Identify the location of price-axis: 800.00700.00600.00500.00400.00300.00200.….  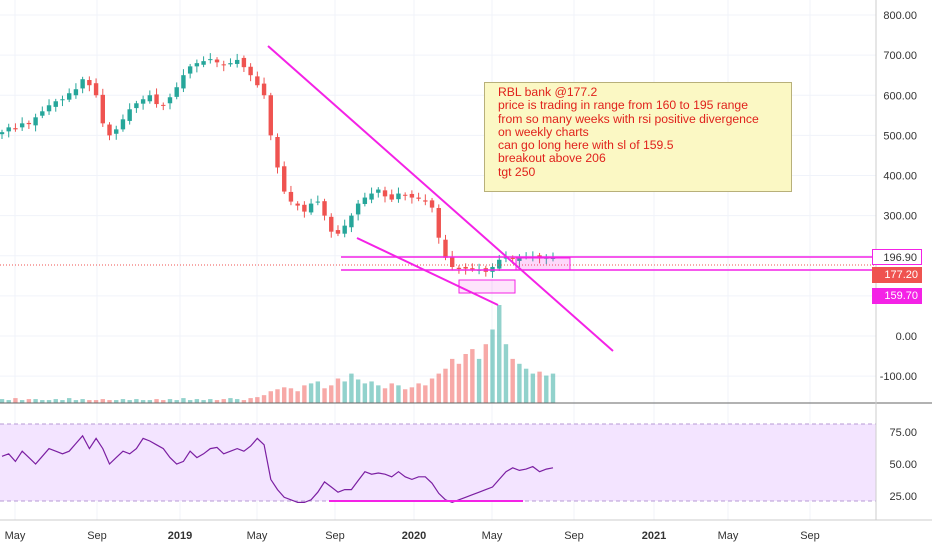
(898, 196).